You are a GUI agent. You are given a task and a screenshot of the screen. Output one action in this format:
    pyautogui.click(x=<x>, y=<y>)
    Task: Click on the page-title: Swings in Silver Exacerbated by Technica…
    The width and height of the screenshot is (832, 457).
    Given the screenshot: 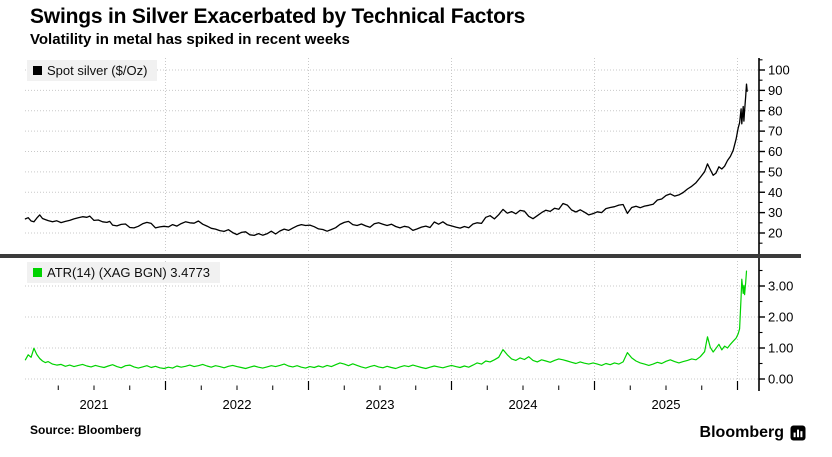 What is the action you would take?
    pyautogui.click(x=278, y=16)
    